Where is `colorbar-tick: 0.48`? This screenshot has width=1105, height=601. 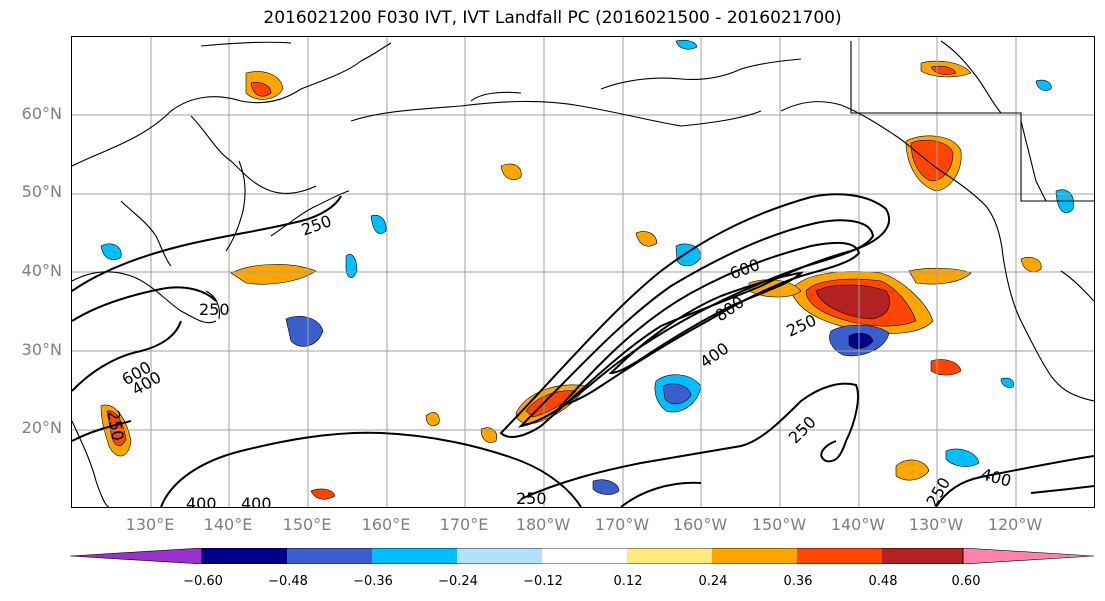
colorbar-tick: 0.48 is located at coordinates (883, 581).